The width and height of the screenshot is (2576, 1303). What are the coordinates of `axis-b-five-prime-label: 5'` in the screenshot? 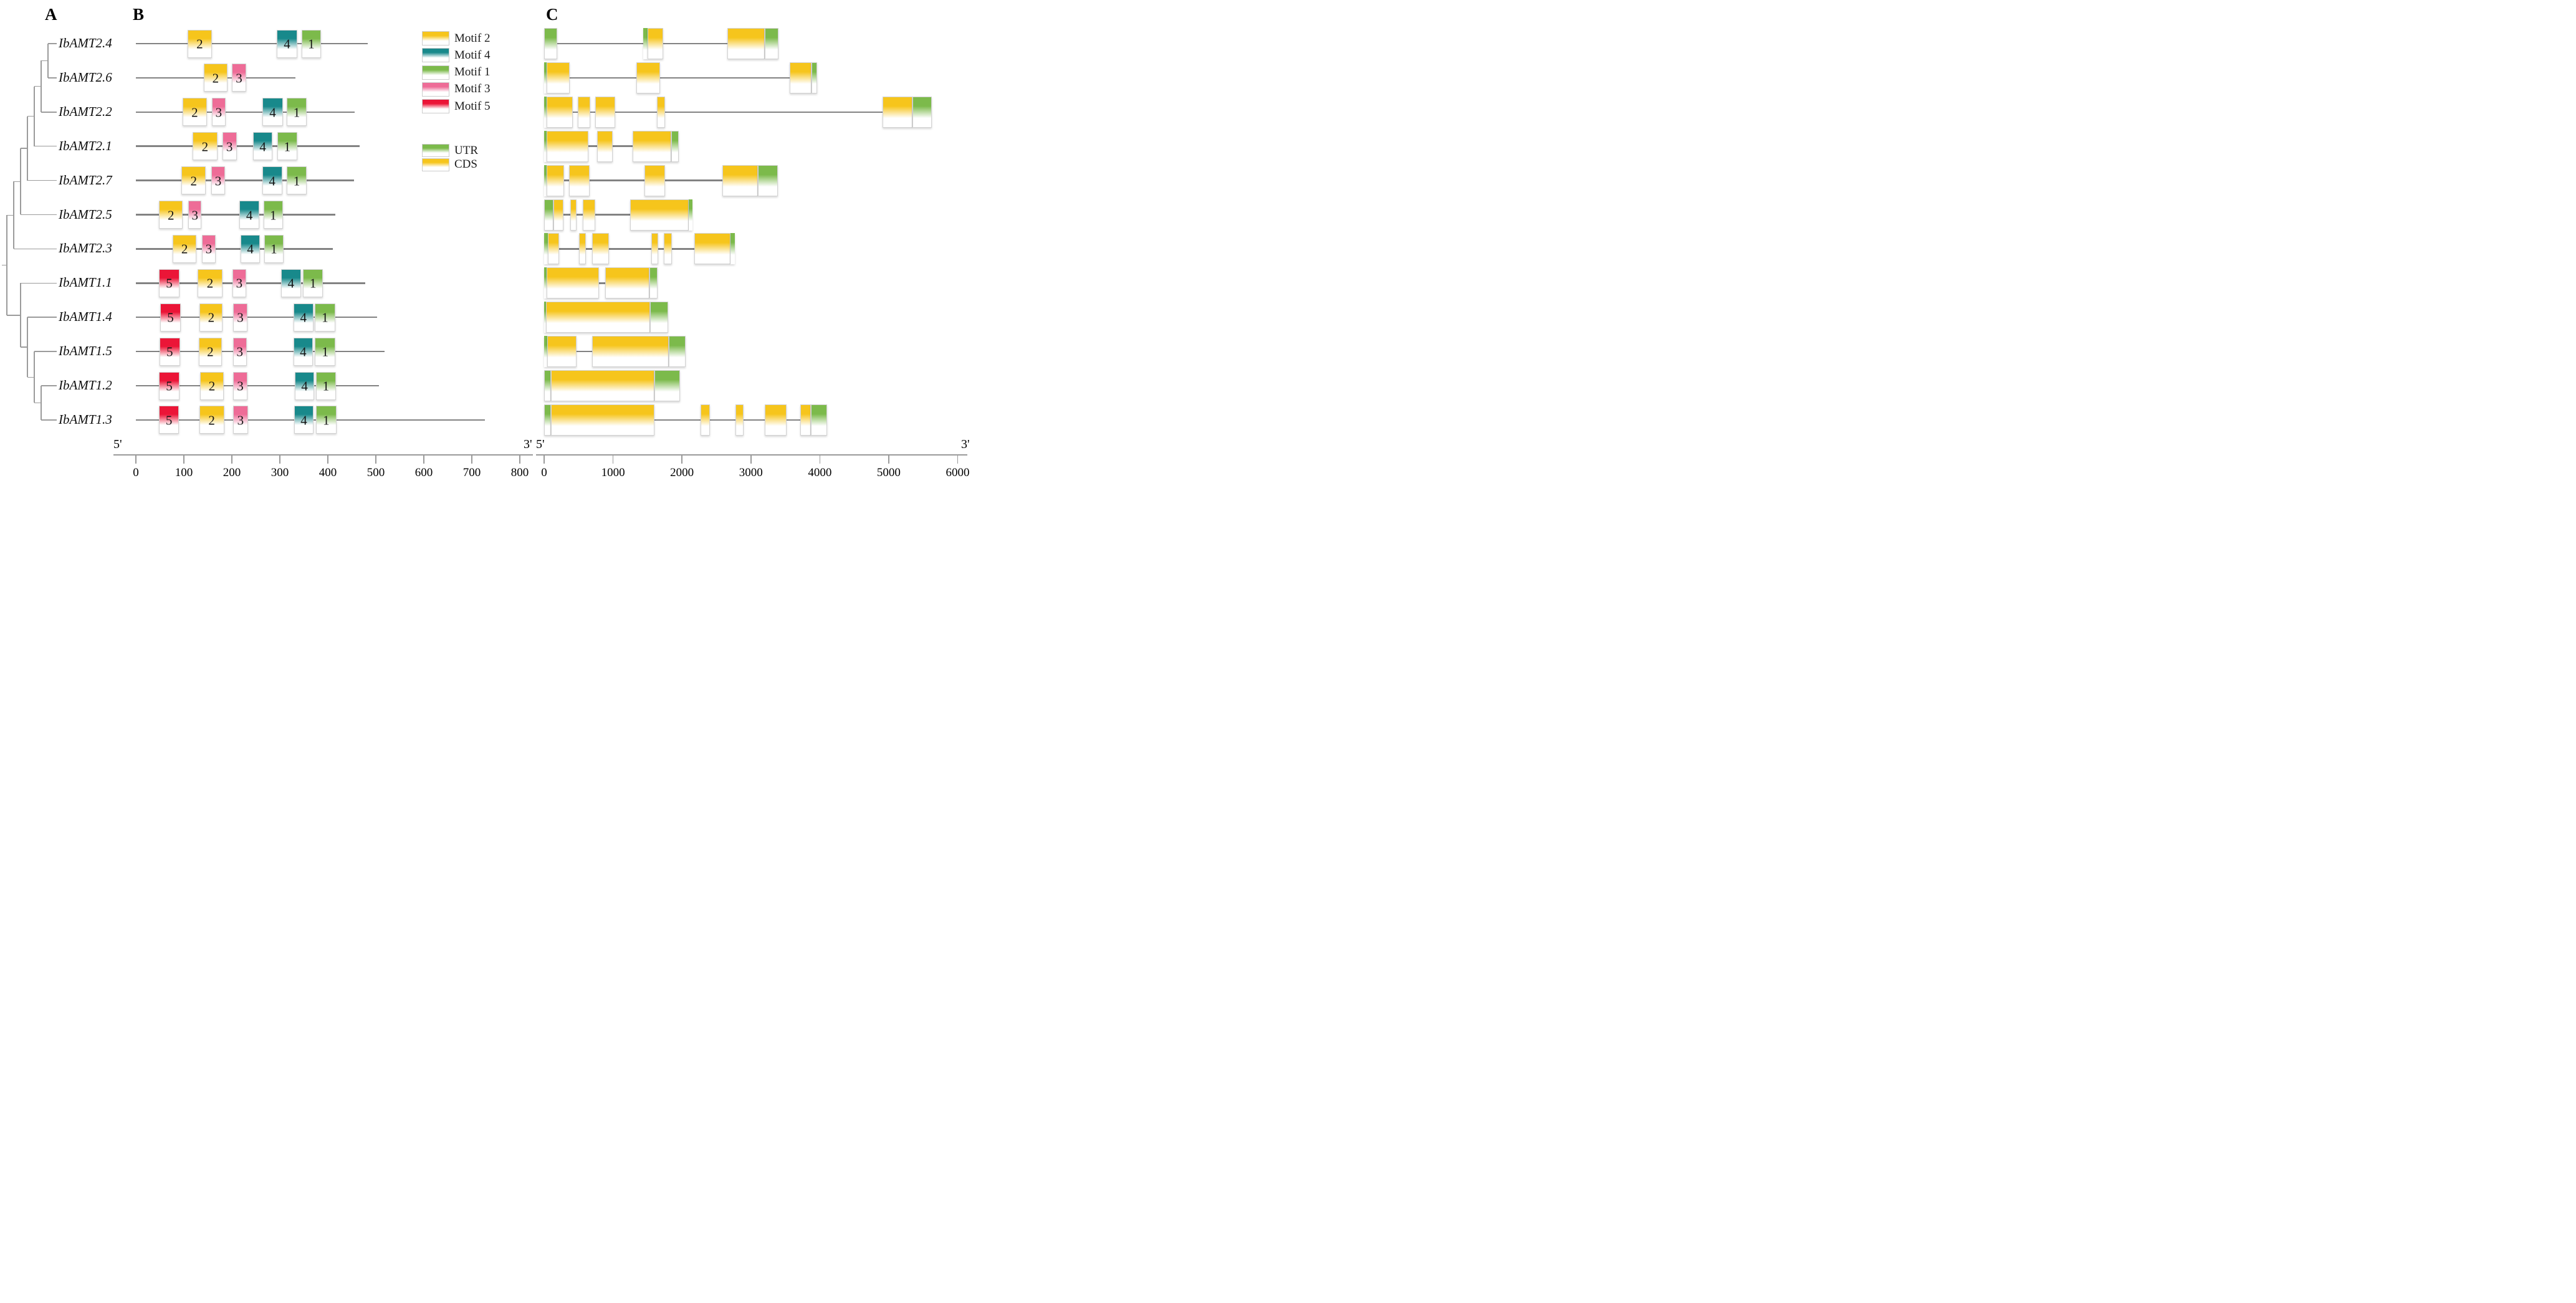 It's located at (118, 444).